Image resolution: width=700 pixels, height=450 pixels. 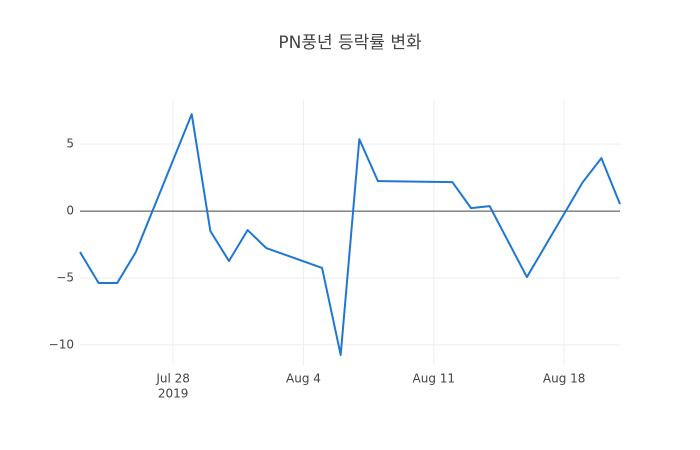 I want to click on x-tick-label: Aug 18, so click(x=564, y=379).